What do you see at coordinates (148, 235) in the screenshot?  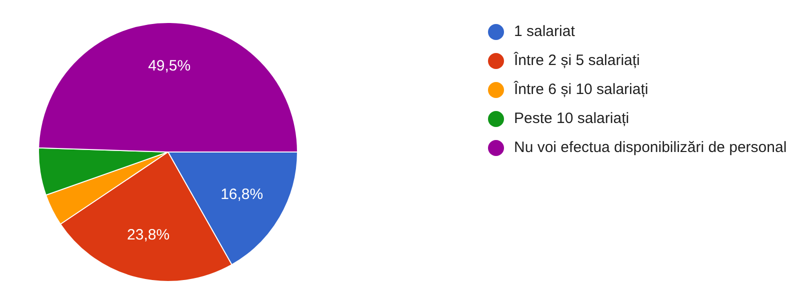 I see `data-label: 23,8%` at bounding box center [148, 235].